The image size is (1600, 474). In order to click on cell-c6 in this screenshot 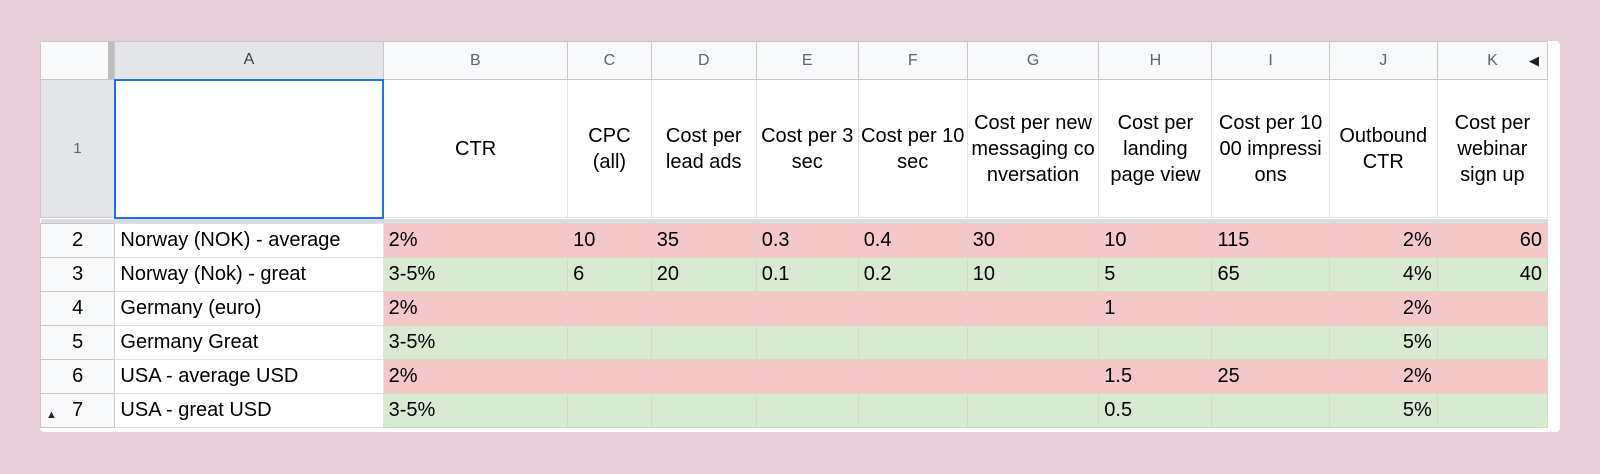, I will do `click(609, 376)`.